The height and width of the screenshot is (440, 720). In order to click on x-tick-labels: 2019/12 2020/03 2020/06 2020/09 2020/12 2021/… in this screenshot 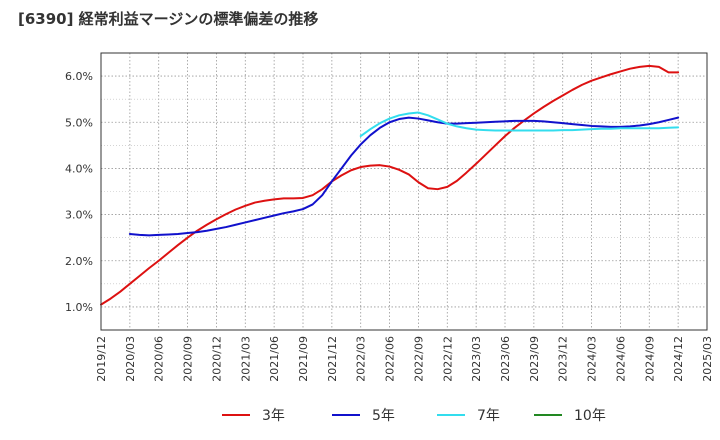, I will do `click(404, 359)`.